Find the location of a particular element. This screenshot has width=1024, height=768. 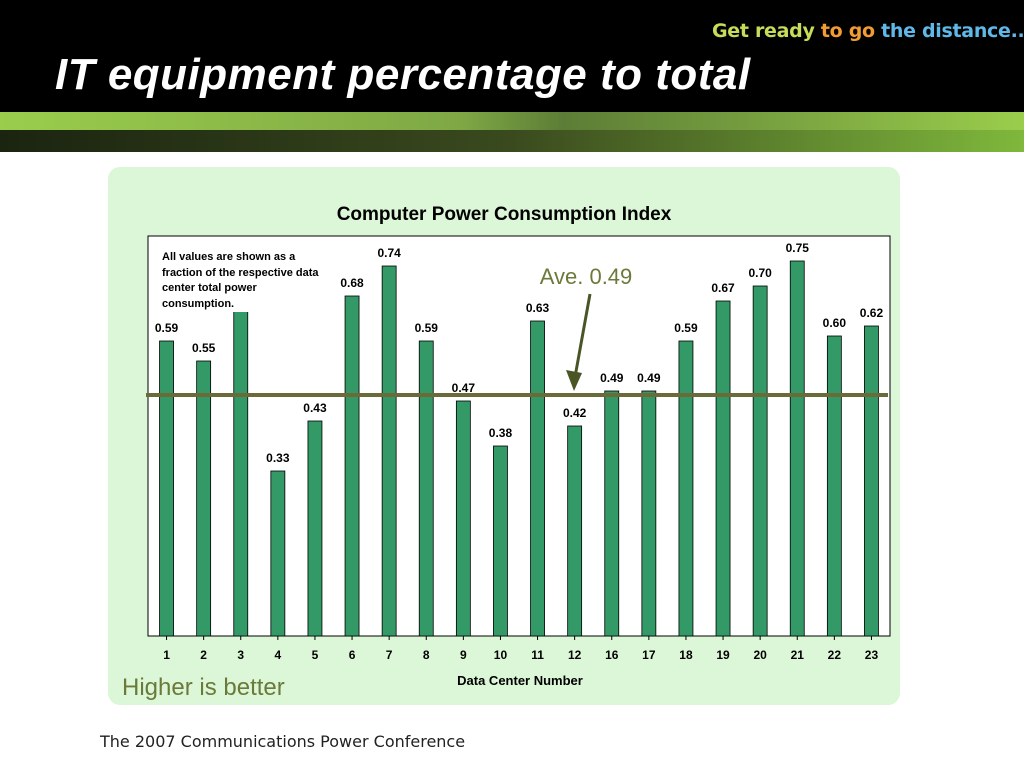

x-tick-label: 4 is located at coordinates (278, 655).